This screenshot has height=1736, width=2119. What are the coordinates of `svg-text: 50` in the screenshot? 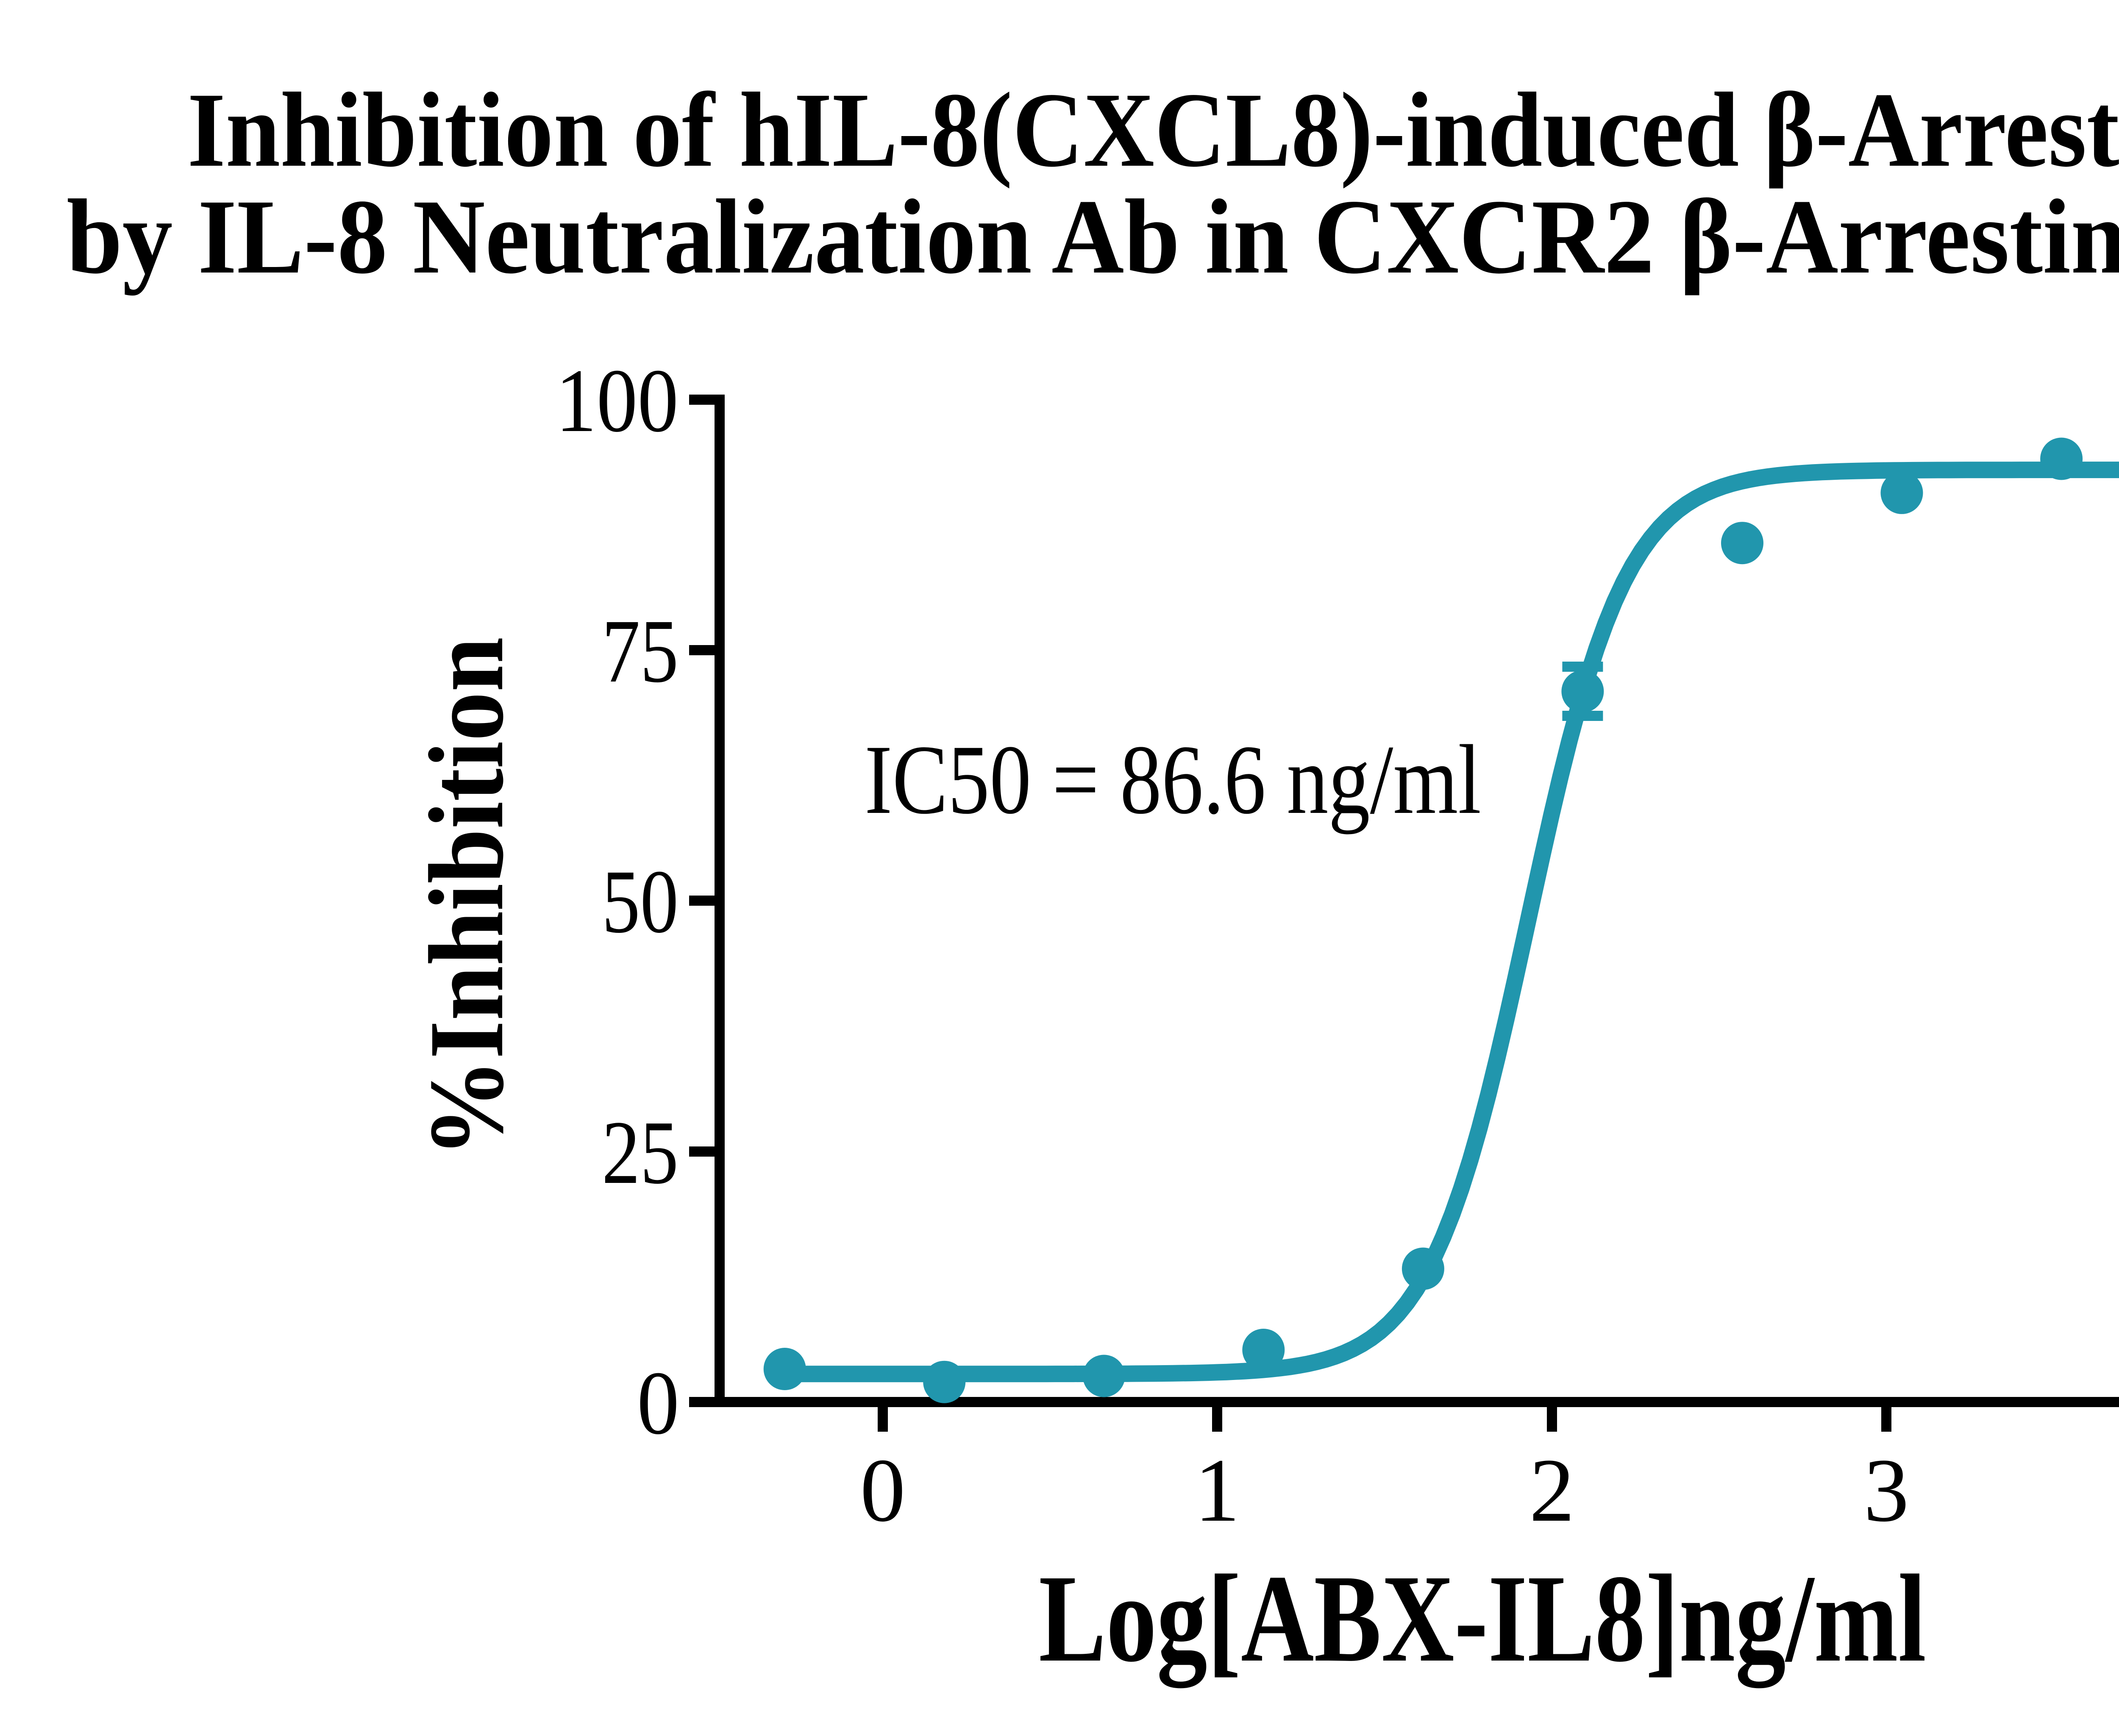 It's located at (641, 901).